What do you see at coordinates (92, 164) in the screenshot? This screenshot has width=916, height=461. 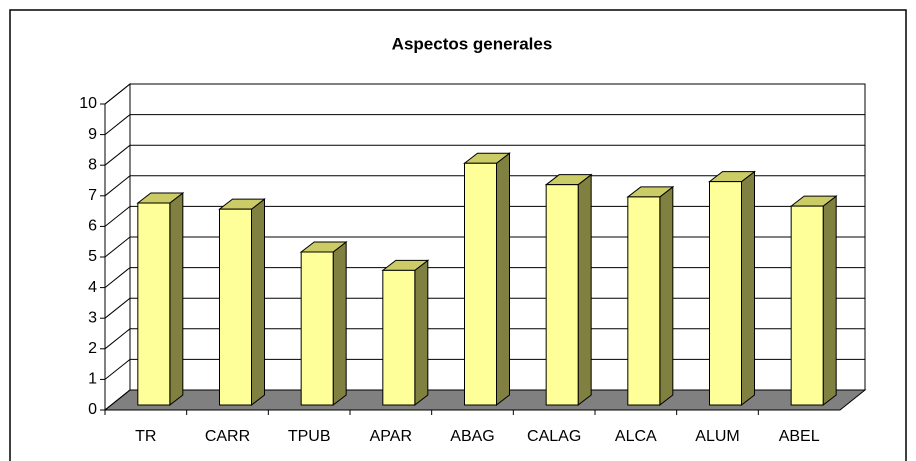 I see `y-tick-label: 8` at bounding box center [92, 164].